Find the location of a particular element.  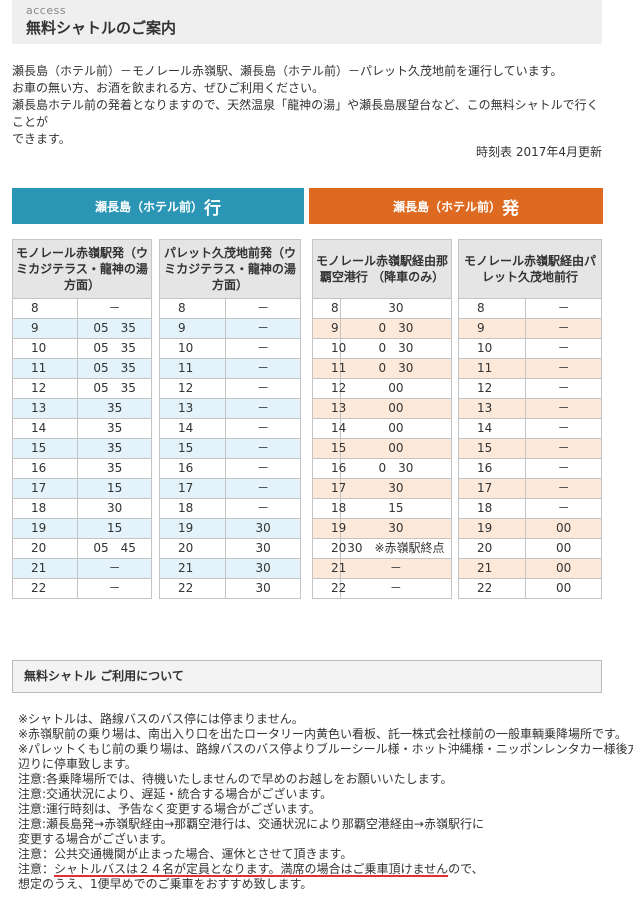

table-row: 17 30 is located at coordinates (382, 488).